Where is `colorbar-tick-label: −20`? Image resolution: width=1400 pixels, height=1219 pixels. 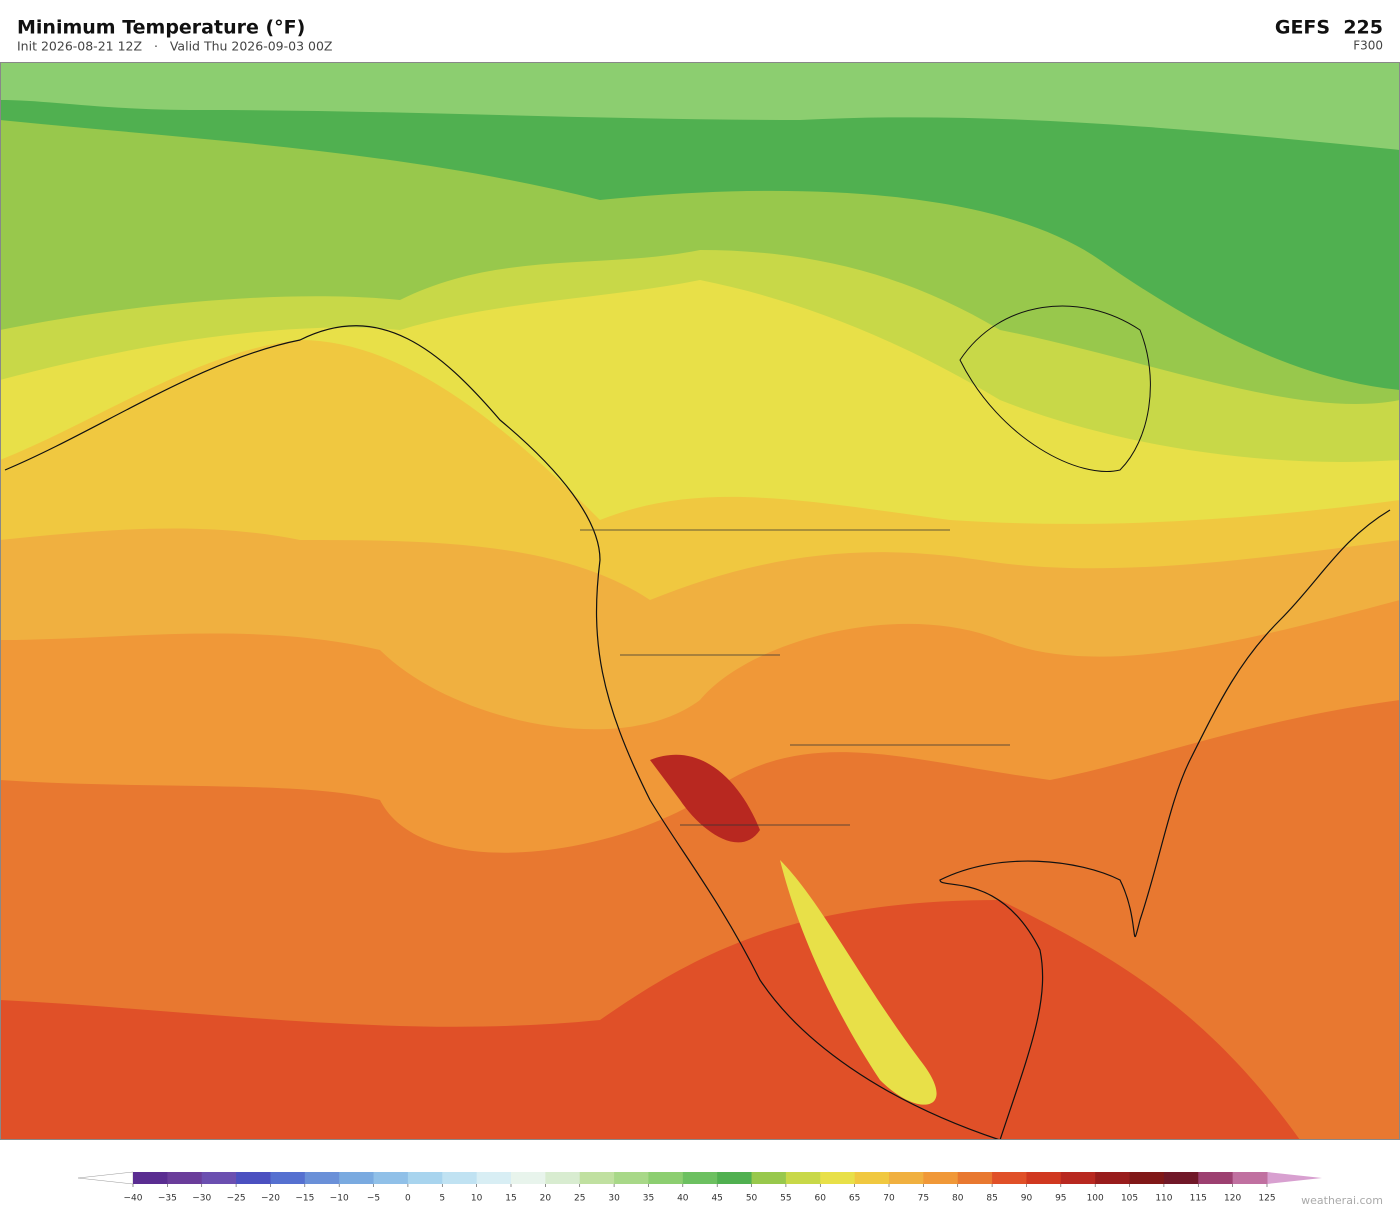 colorbar-tick-label: −20 is located at coordinates (270, 1199).